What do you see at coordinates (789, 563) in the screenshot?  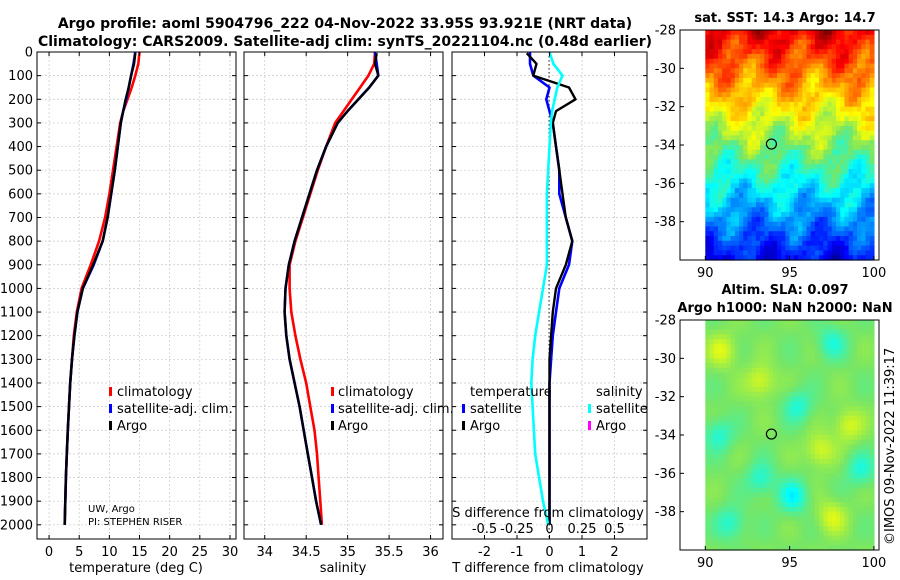 I see `map-x-tick-label: 95` at bounding box center [789, 563].